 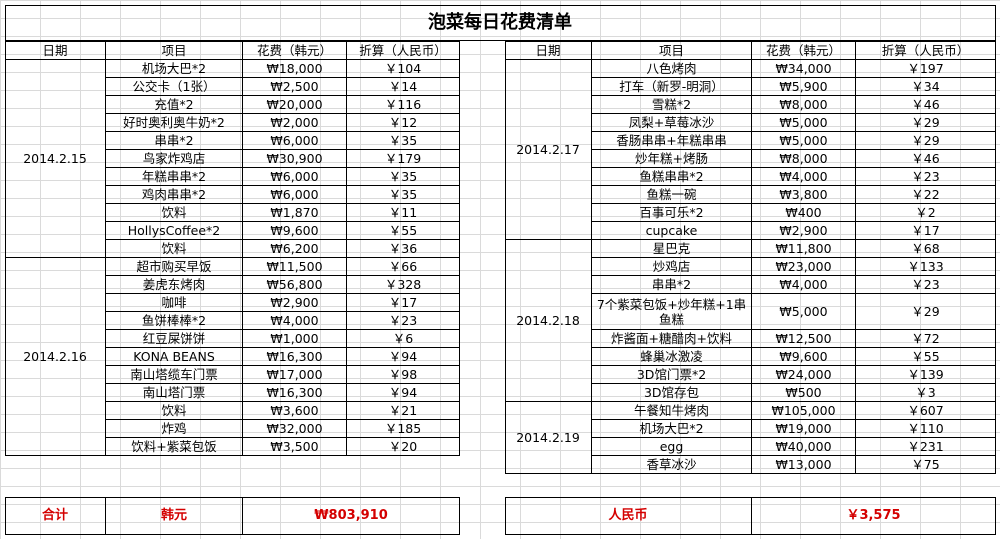 What do you see at coordinates (804, 159) in the screenshot?
I see `right-item-krw: ₩8,000` at bounding box center [804, 159].